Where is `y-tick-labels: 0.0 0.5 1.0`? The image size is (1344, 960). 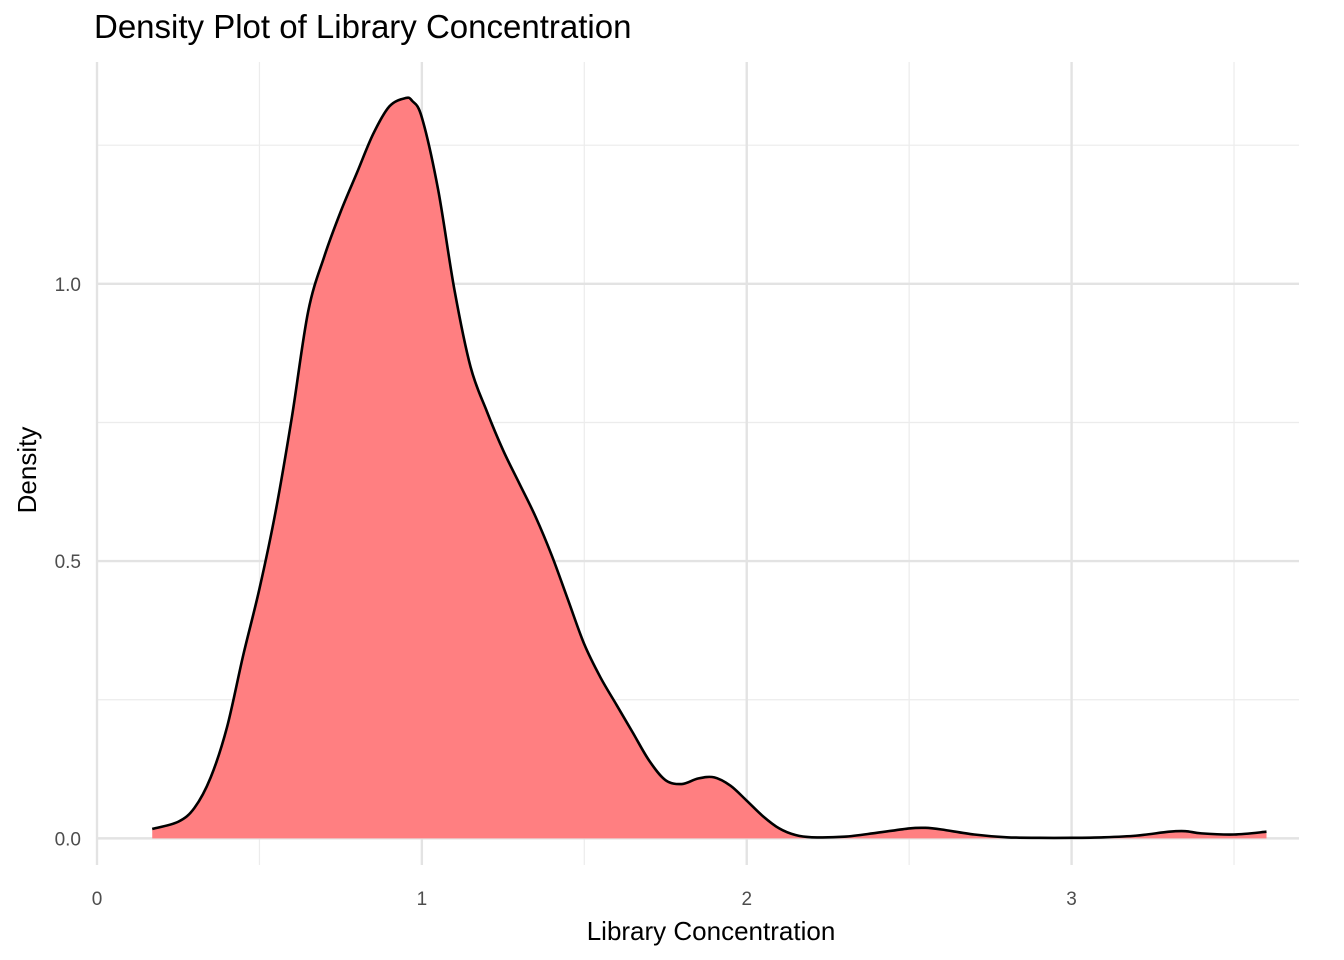
y-tick-labels: 0.0 0.5 1.0 is located at coordinates (68, 563).